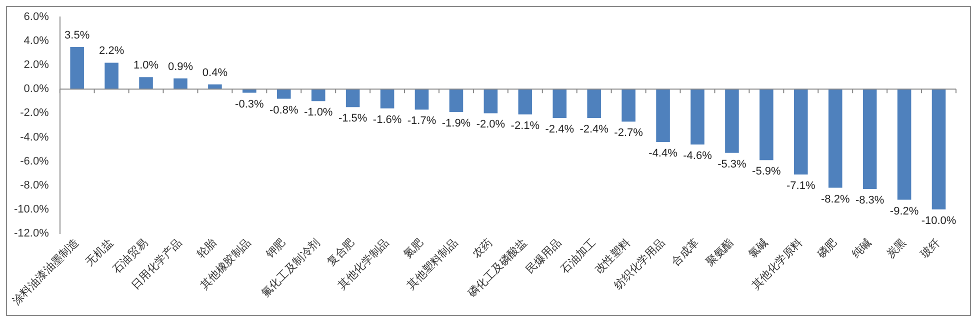  What do you see at coordinates (697, 156) in the screenshot?
I see `data-label: -4.6%` at bounding box center [697, 156].